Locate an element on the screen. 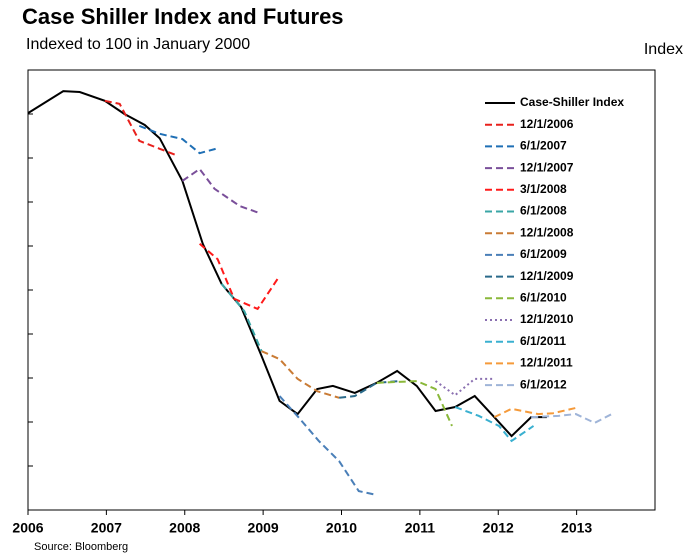  y-axis-label: Index is located at coordinates (663, 49).